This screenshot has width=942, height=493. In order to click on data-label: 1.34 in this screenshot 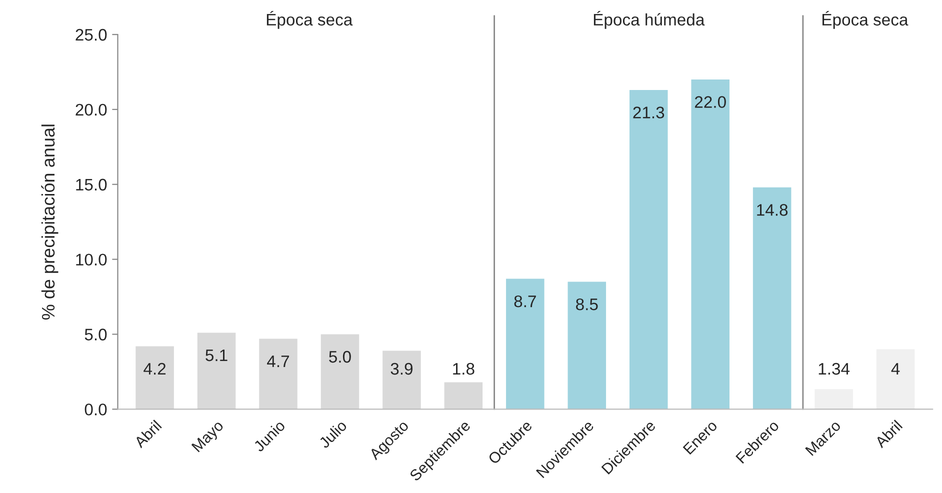, I will do `click(834, 368)`.